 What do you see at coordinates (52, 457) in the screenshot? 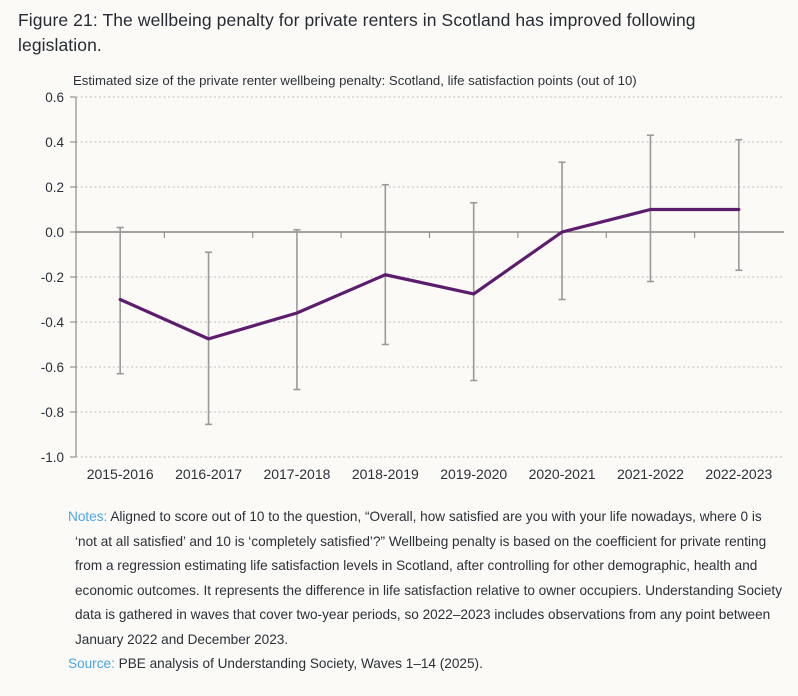
I see `y-tick-label: -1.0` at bounding box center [52, 457].